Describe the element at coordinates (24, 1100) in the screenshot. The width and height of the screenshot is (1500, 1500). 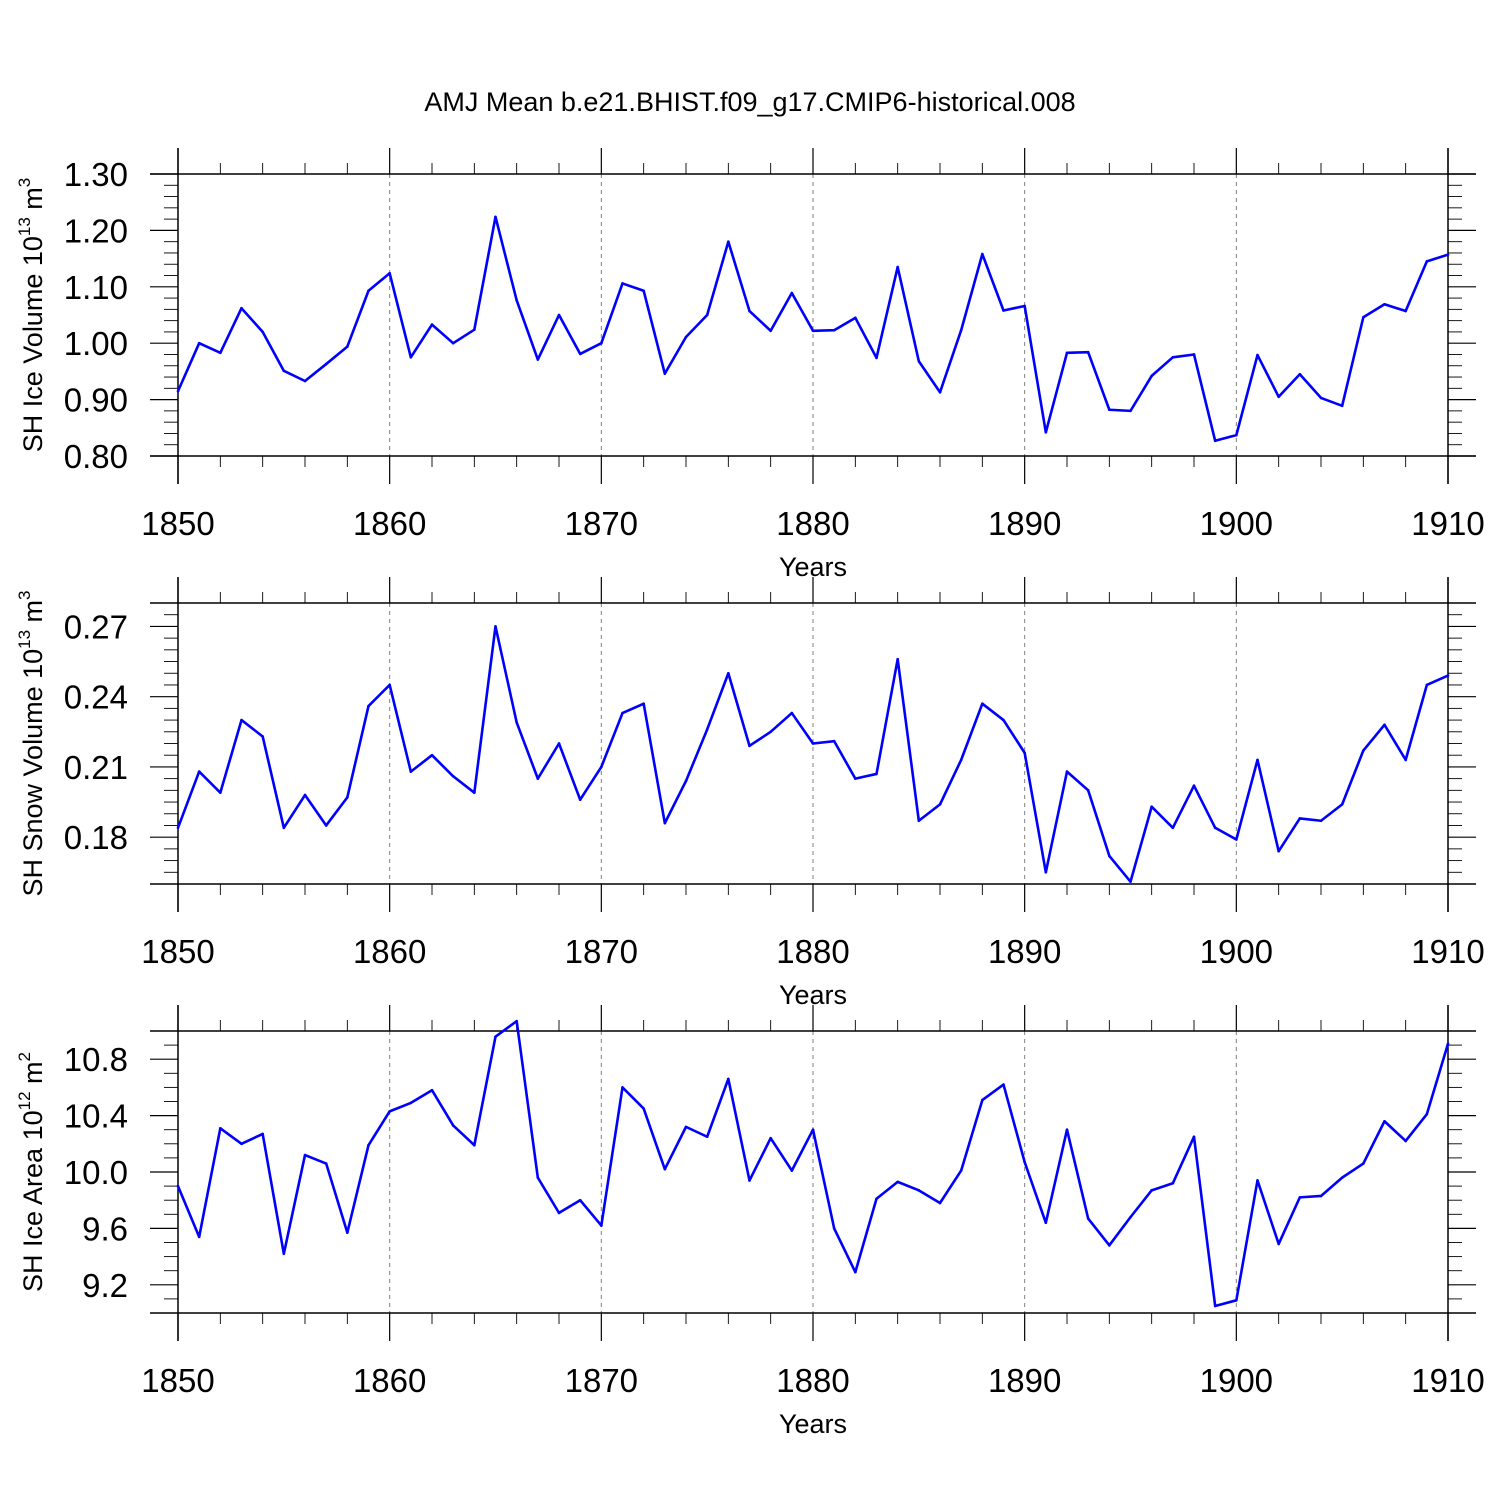
I see `y-axis-title-ylabel-exponent: 12` at that location.